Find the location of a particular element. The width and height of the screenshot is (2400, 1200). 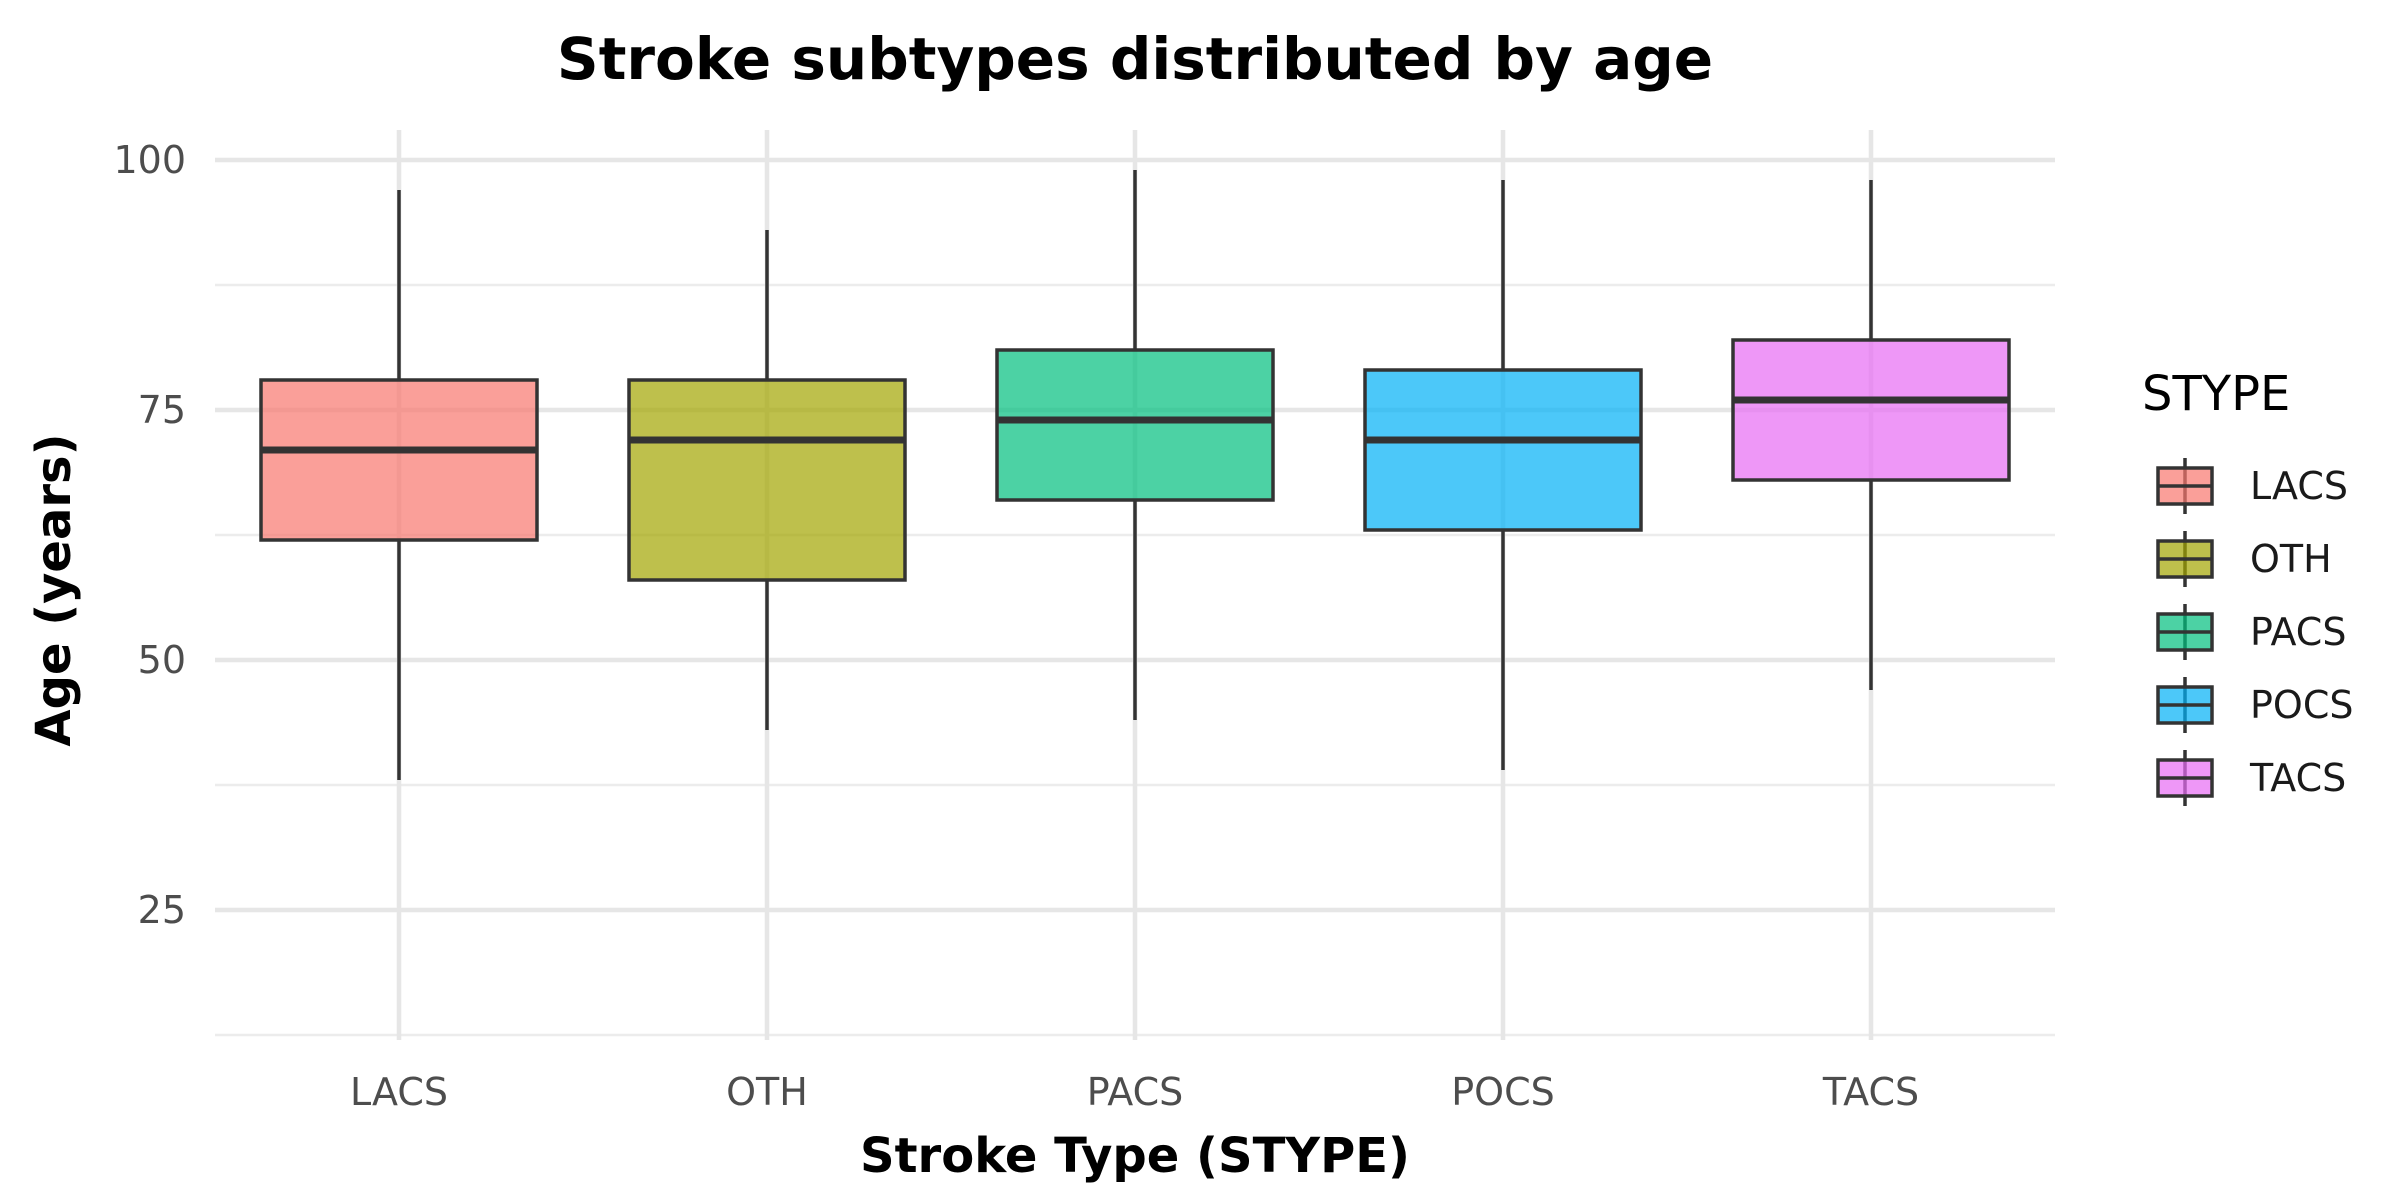

legend-item-oth: OTH is located at coordinates (2244, 559).